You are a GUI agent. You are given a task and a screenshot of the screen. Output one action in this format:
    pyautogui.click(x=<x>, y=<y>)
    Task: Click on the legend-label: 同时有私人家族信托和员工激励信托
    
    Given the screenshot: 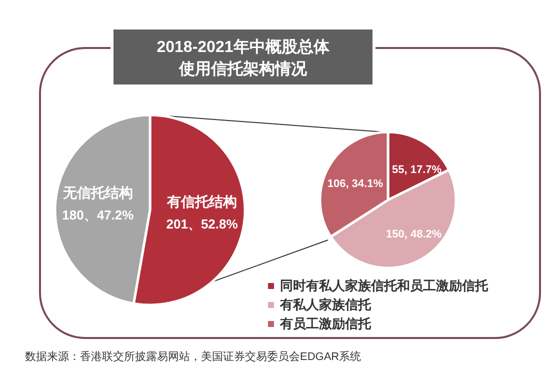 What is the action you would take?
    pyautogui.click(x=384, y=285)
    